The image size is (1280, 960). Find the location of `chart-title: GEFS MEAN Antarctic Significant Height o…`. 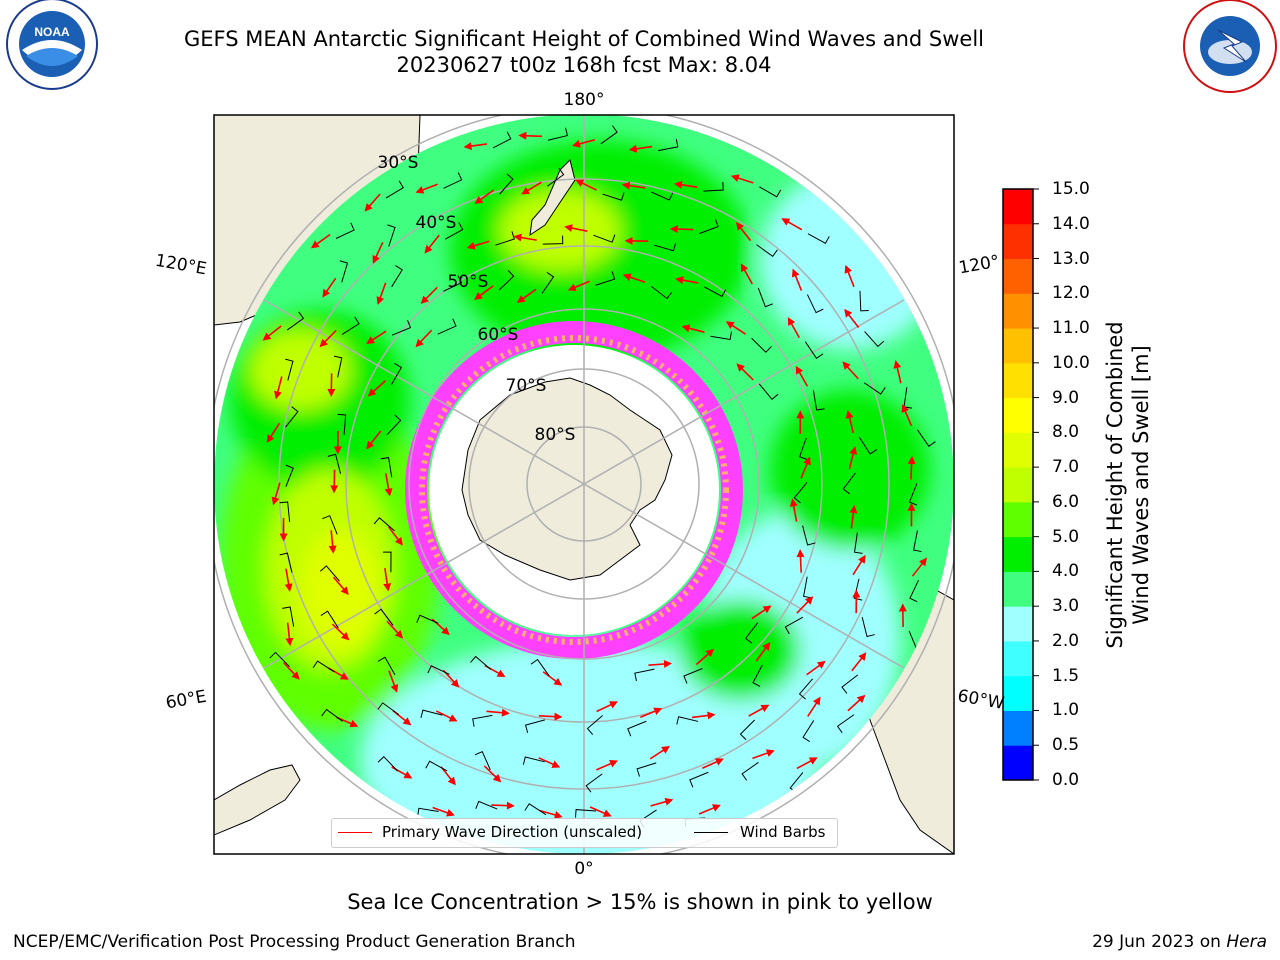

chart-title: GEFS MEAN Antarctic Significant Height o… is located at coordinates (584, 39).